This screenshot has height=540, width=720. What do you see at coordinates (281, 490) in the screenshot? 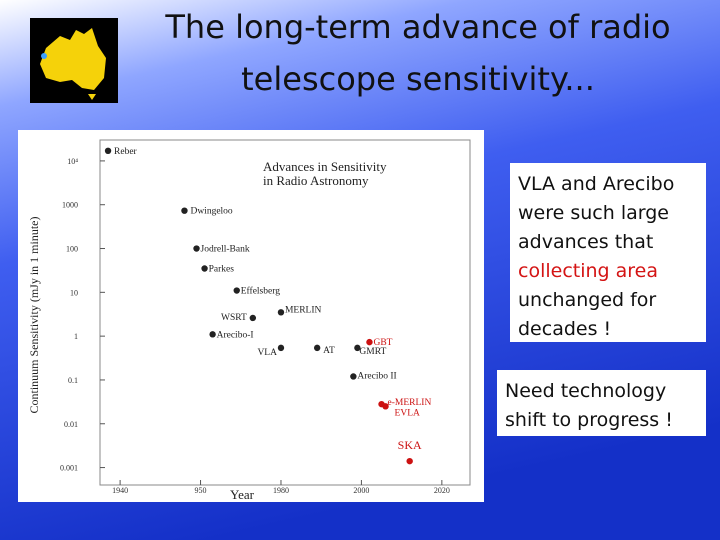
I see `x-tick-label: 1980` at bounding box center [281, 490].